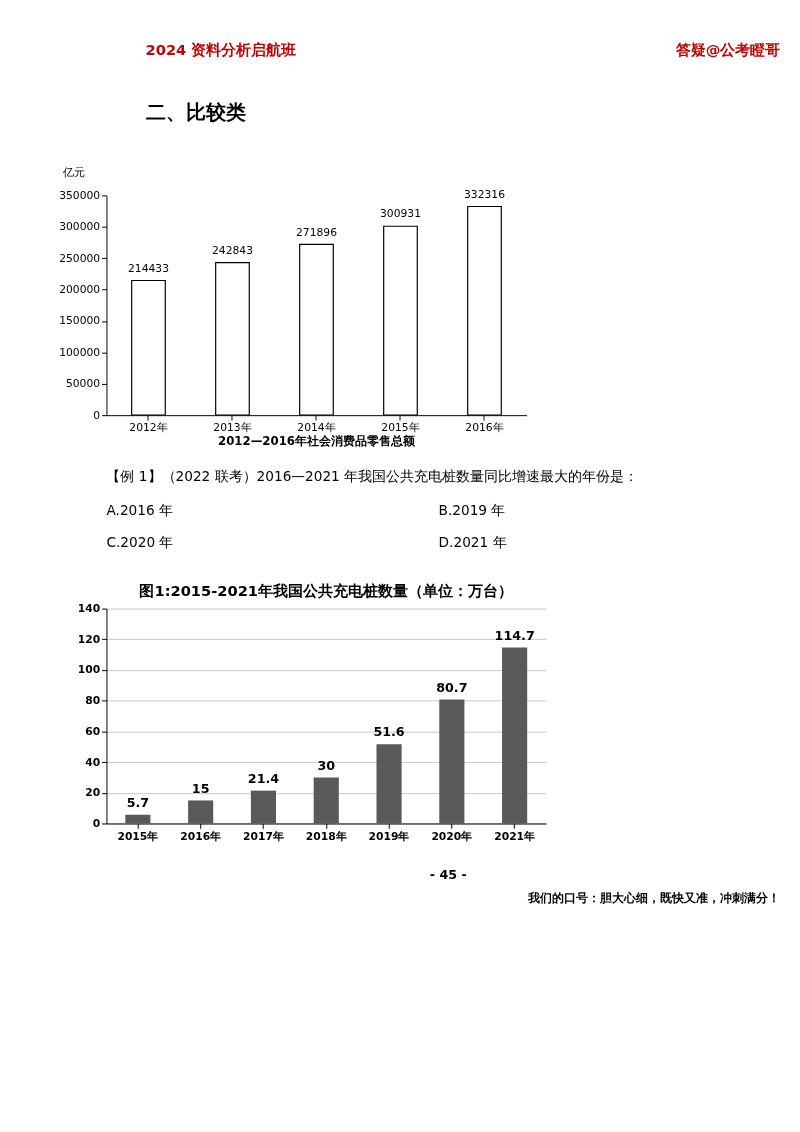 The image size is (800, 1132). What do you see at coordinates (232, 428) in the screenshot?
I see `x-tick-label: 2013年` at bounding box center [232, 428].